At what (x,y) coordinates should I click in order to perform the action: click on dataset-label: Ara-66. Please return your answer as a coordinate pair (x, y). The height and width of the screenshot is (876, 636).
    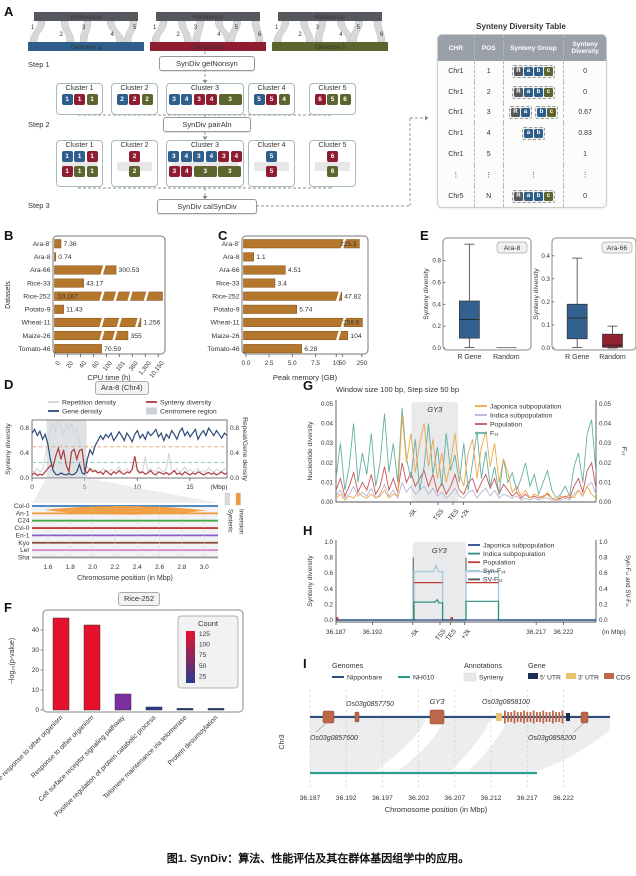
    Looking at the image, I should click on (40, 270).